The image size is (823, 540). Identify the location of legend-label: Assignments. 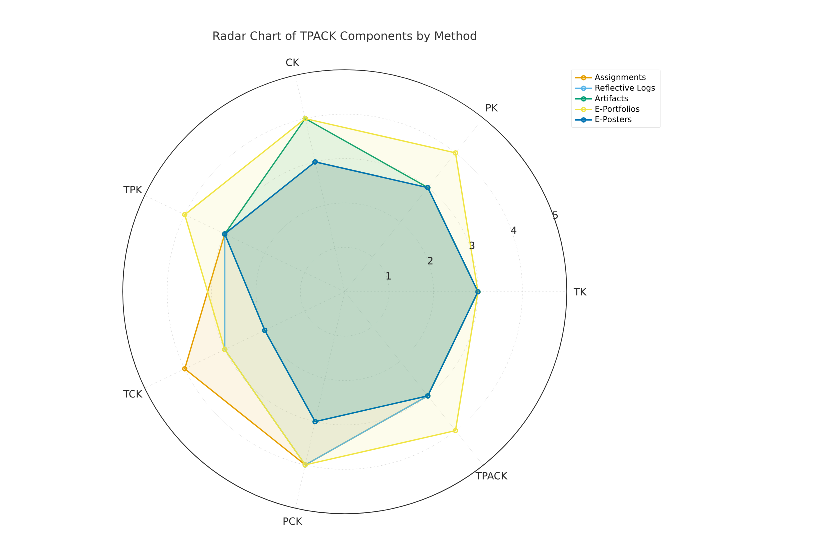
(620, 78).